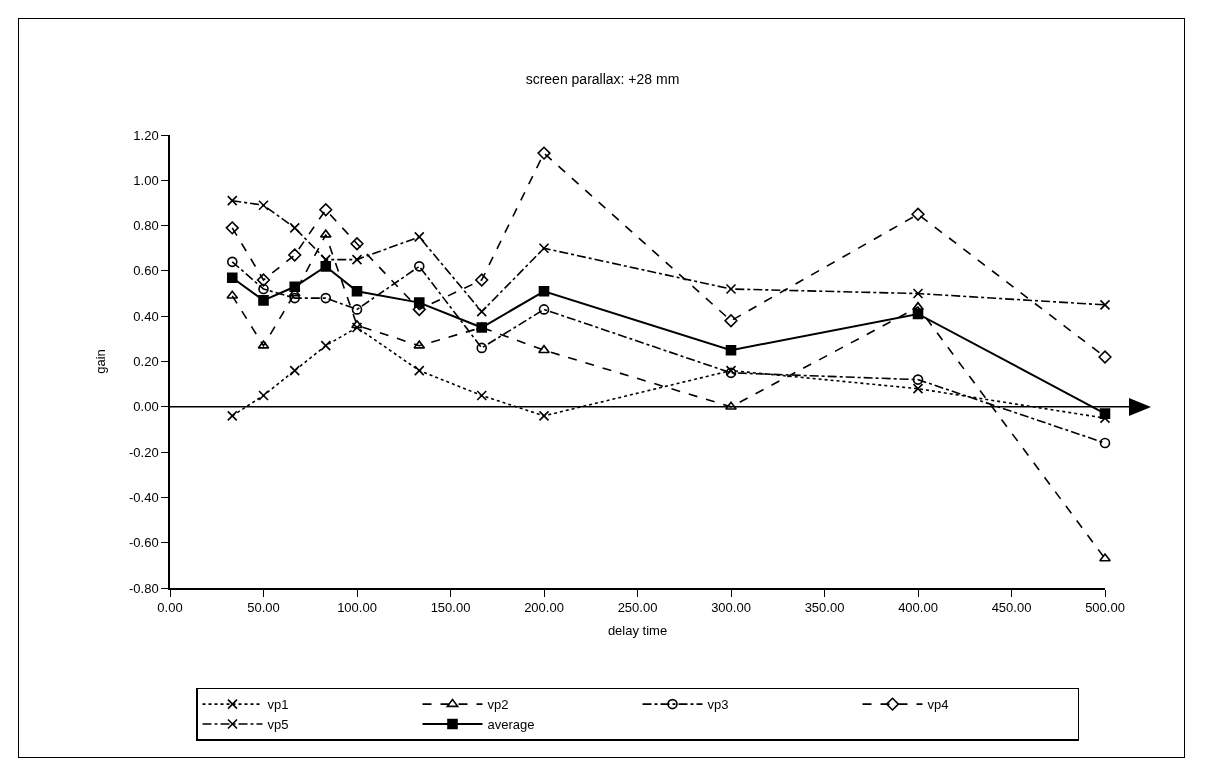  I want to click on legend-label: vp5, so click(278, 725).